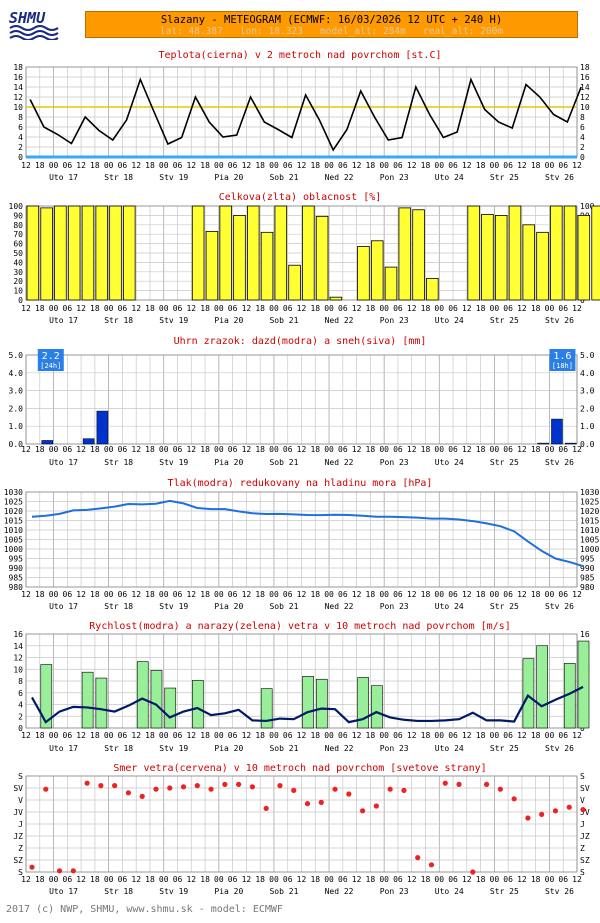 The image size is (600, 923). I want to click on y-tick-label-left: 0, so click(20, 157).